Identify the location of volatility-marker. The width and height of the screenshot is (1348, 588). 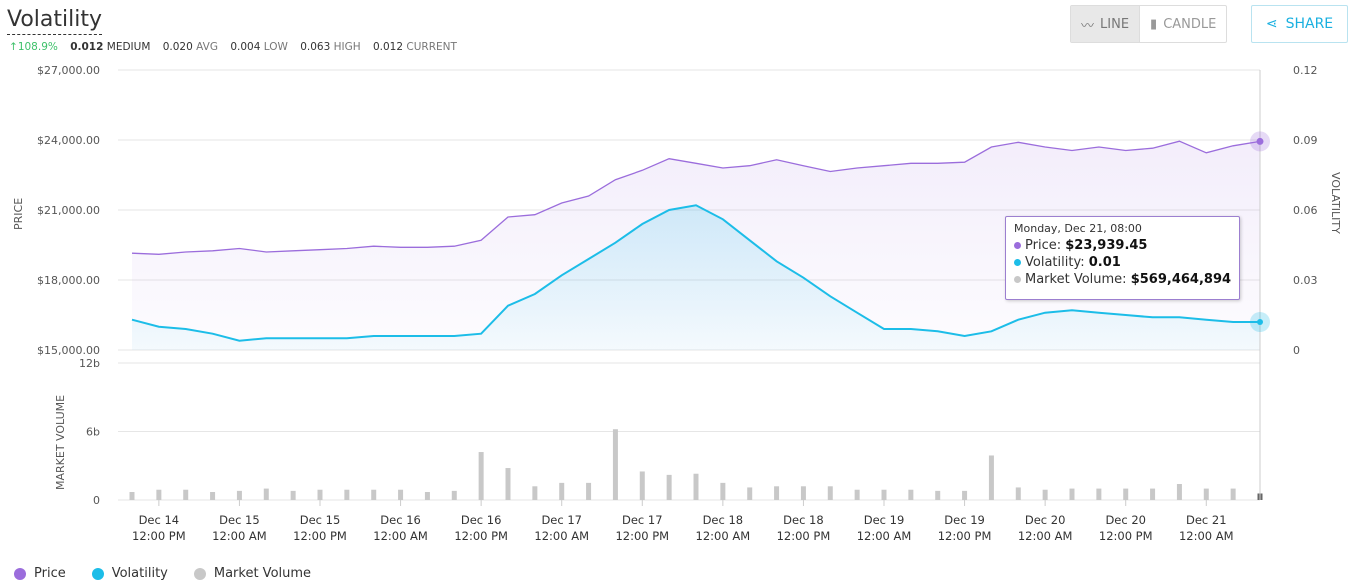
(1260, 322).